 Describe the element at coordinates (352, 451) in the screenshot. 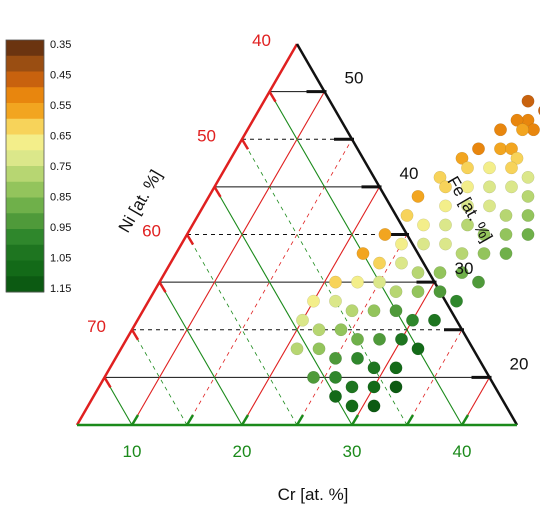

I see `cr-tick-label: 30` at that location.